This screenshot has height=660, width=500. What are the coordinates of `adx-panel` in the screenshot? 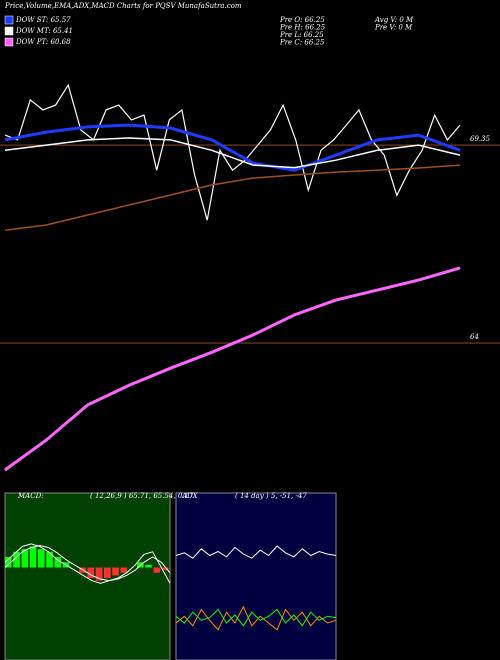 It's located at (256, 576).